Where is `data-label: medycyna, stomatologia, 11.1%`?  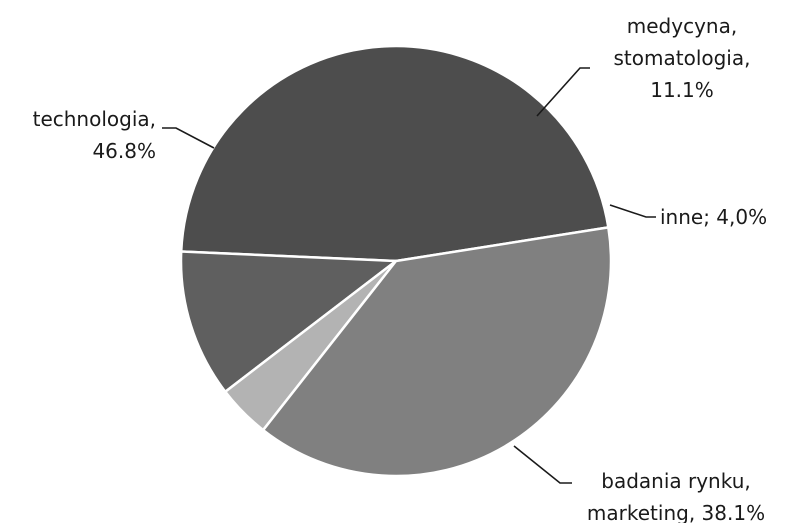
data-label: medycyna, stomatologia, 11.1% is located at coordinates (682, 58).